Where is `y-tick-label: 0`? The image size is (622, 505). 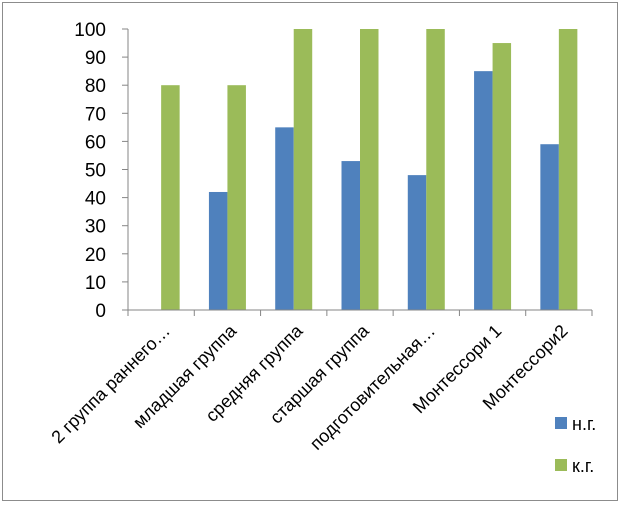 y-tick-label: 0 is located at coordinates (100, 311).